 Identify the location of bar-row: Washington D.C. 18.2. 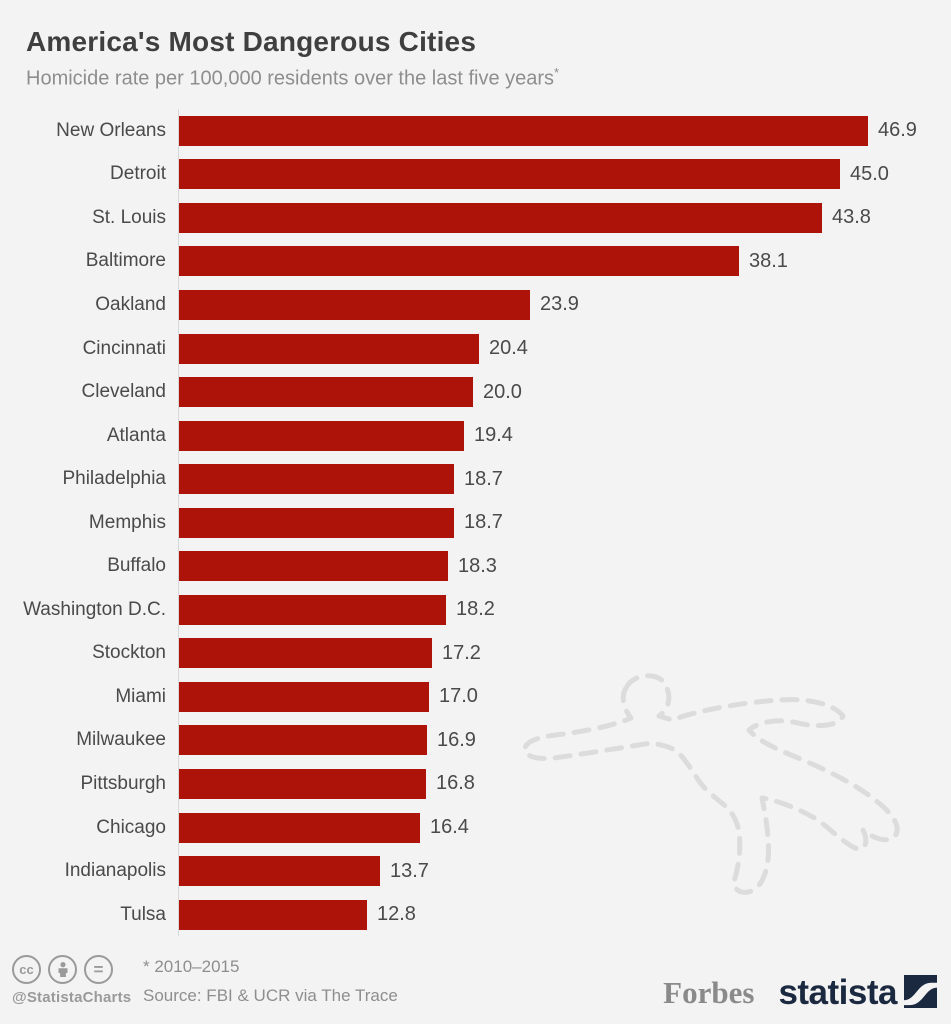
(475, 610).